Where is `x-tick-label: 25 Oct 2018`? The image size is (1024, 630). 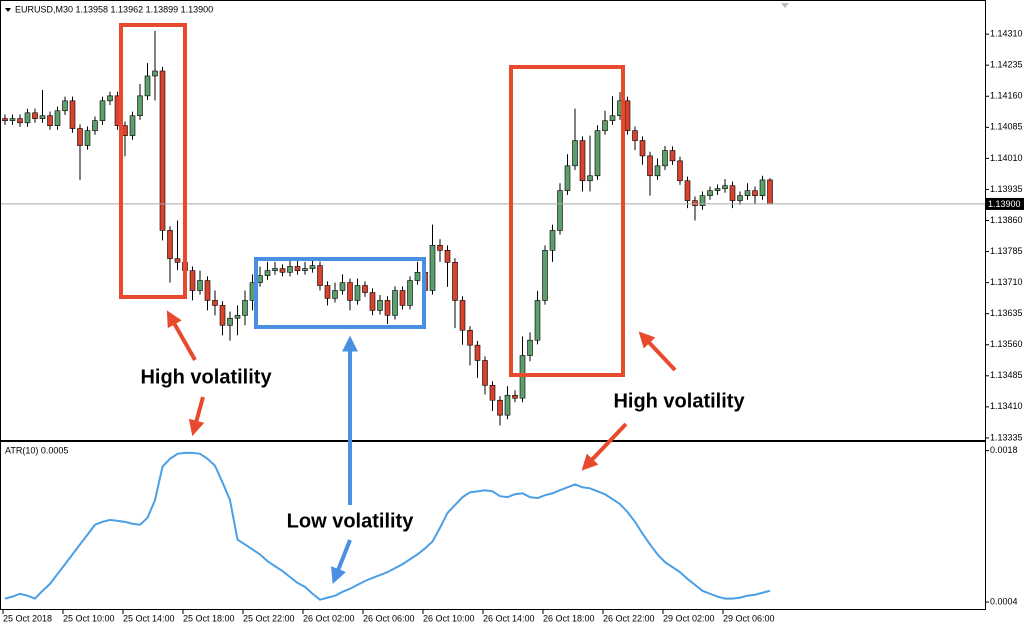 x-tick-label: 25 Oct 2018 is located at coordinates (27, 618).